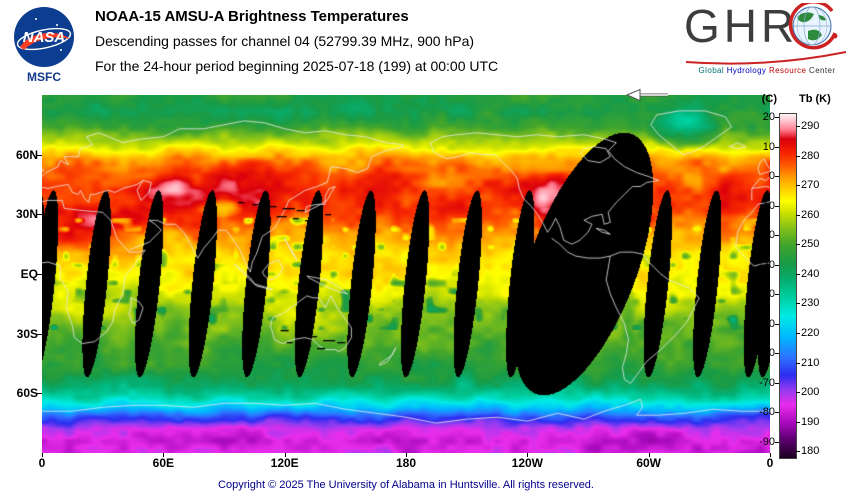 The height and width of the screenshot is (502, 854). Describe the element at coordinates (29, 274) in the screenshot. I see `lat-label-eq: EQ` at that location.